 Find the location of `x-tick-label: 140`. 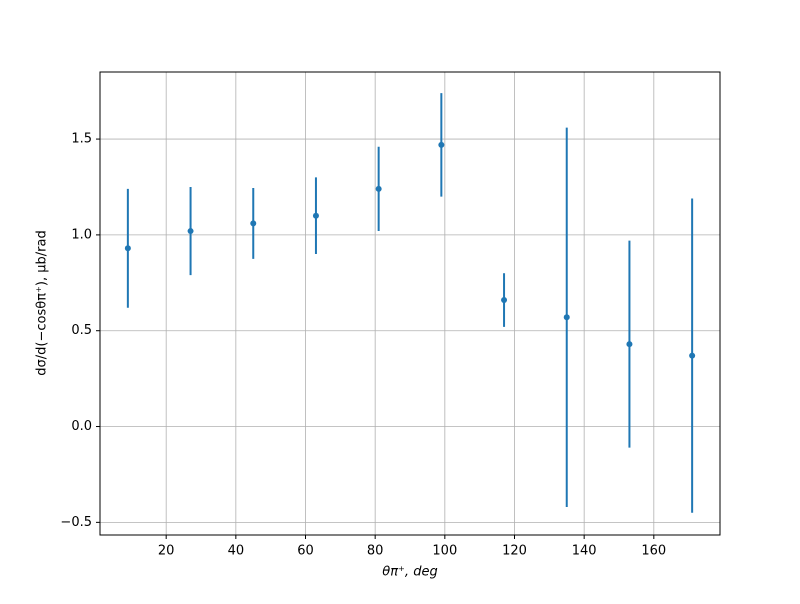

x-tick-label: 140 is located at coordinates (584, 551).